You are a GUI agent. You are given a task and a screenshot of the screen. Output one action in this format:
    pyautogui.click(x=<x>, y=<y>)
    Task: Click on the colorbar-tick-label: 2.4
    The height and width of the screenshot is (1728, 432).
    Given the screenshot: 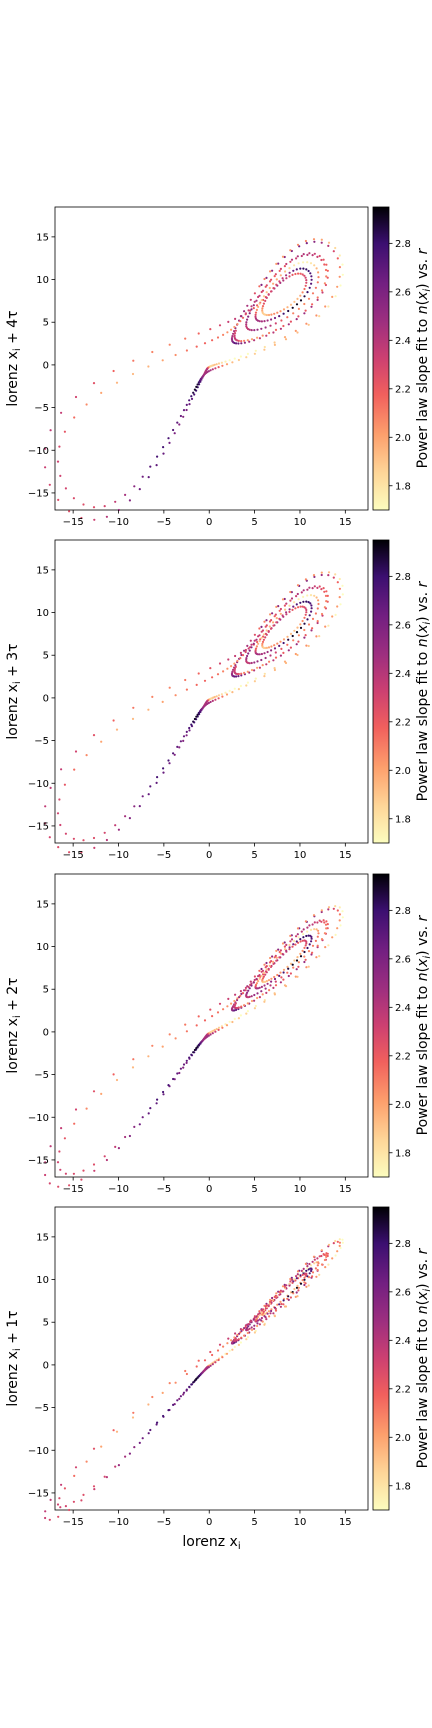 What is the action you would take?
    pyautogui.click(x=403, y=674)
    